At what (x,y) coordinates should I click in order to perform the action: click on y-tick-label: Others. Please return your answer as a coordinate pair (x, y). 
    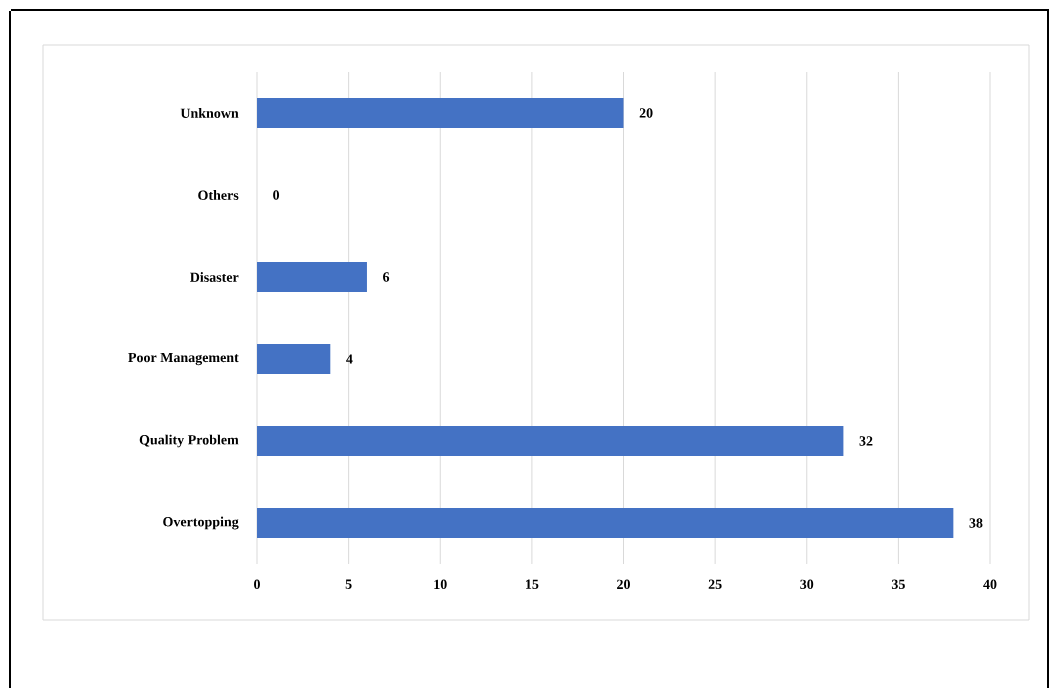
    Looking at the image, I should click on (218, 195).